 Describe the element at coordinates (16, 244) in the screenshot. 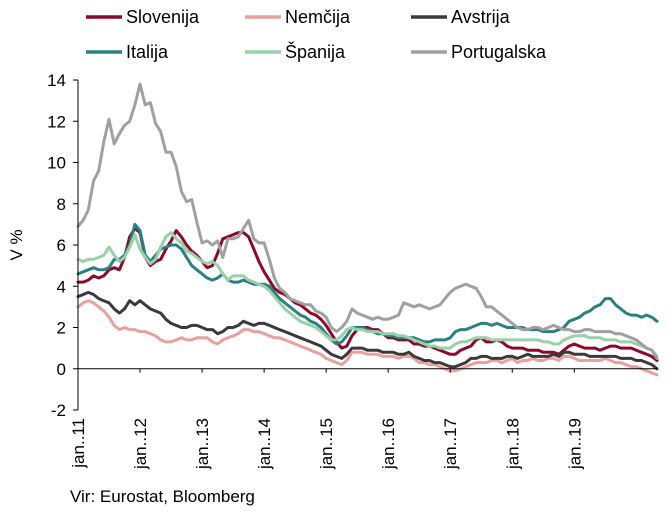

I see `y-axis-title: V %` at that location.